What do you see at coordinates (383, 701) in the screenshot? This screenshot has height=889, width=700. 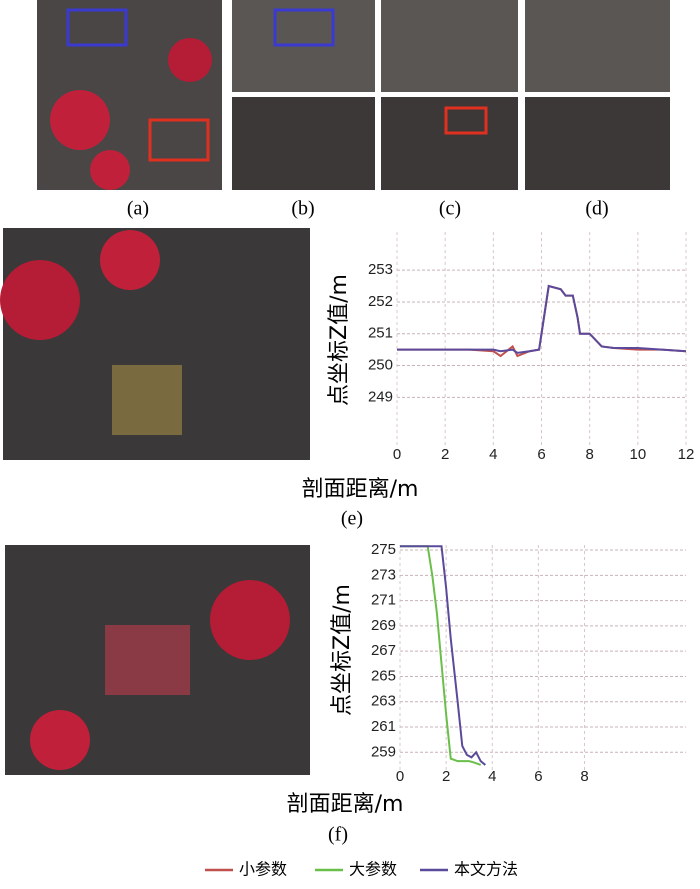 I see `y-tick-label: 263` at bounding box center [383, 701].